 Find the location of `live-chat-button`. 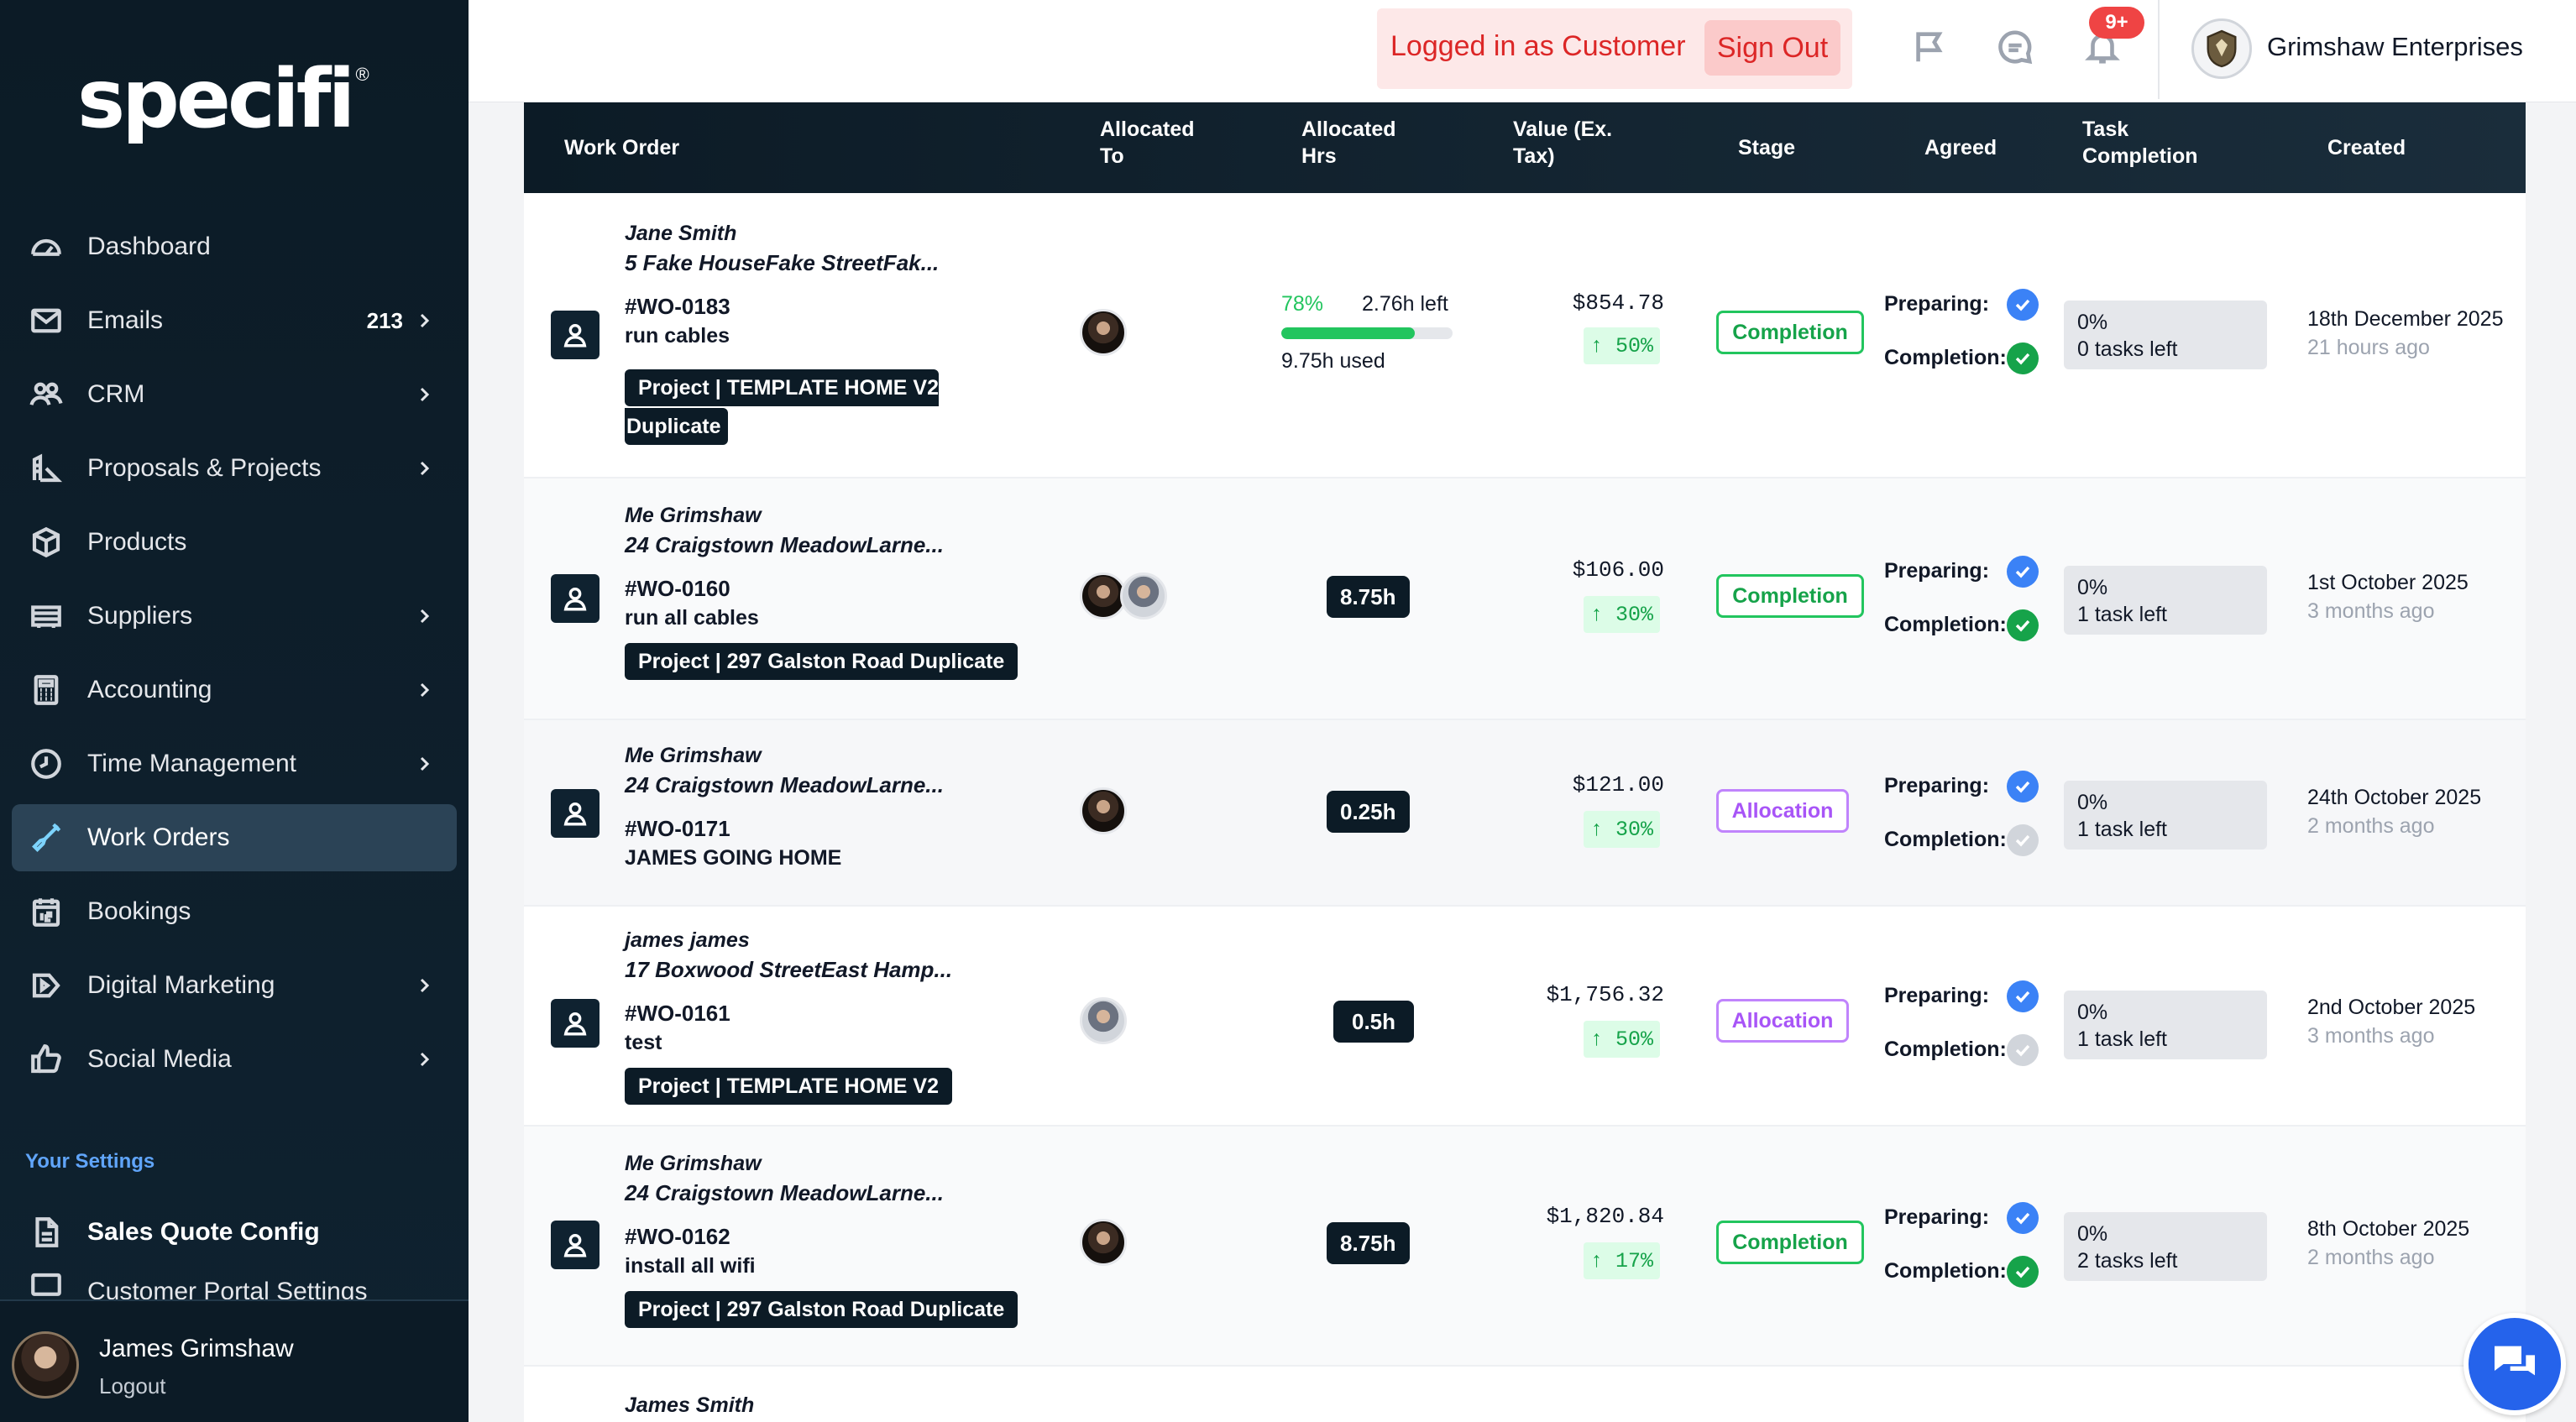

live-chat-button is located at coordinates (2514, 1364).